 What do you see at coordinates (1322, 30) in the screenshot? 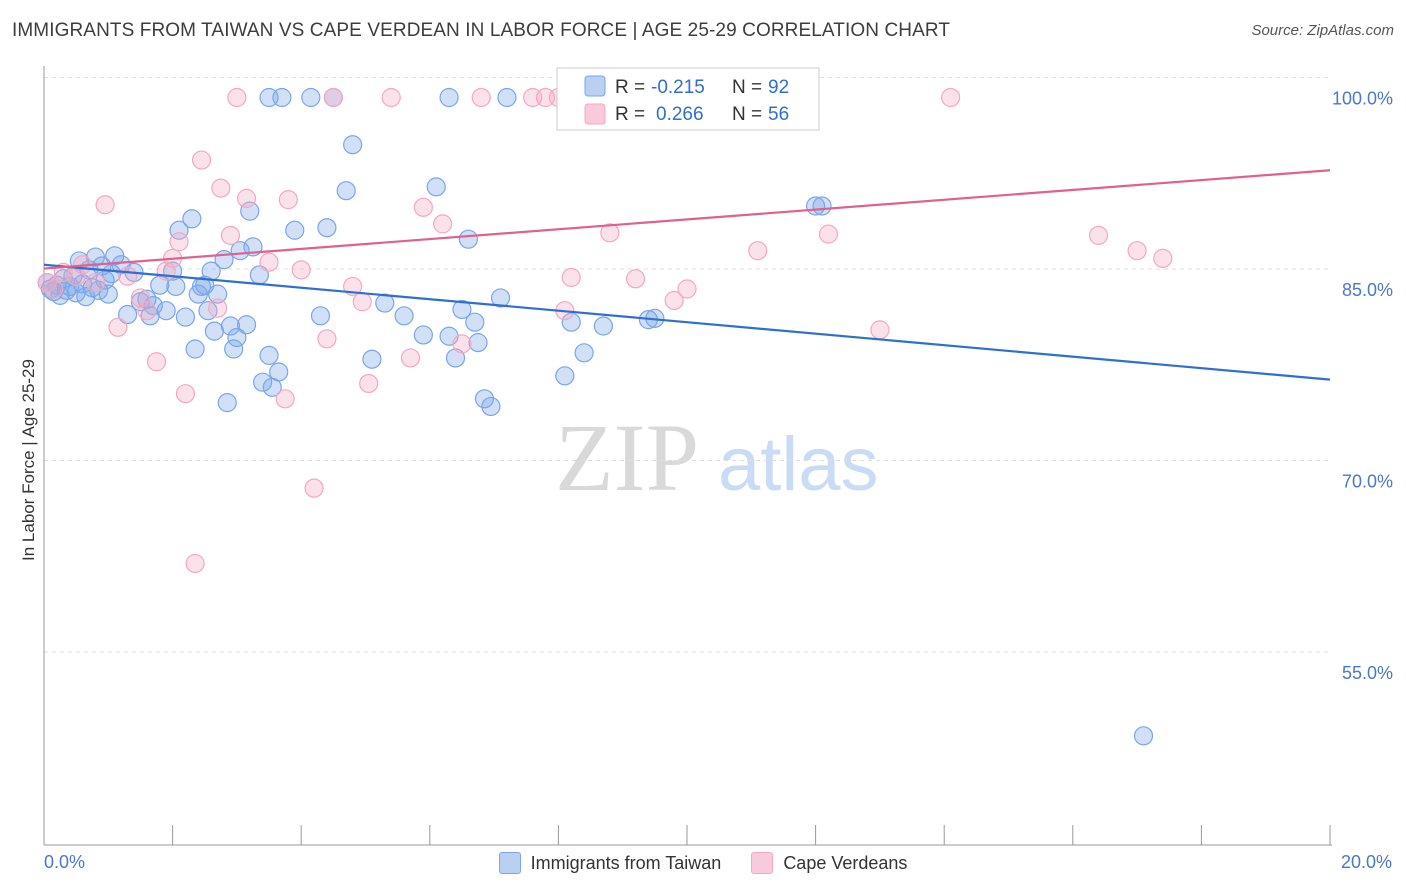
I see `source-label: Source: ZipAtlas.com` at bounding box center [1322, 30].